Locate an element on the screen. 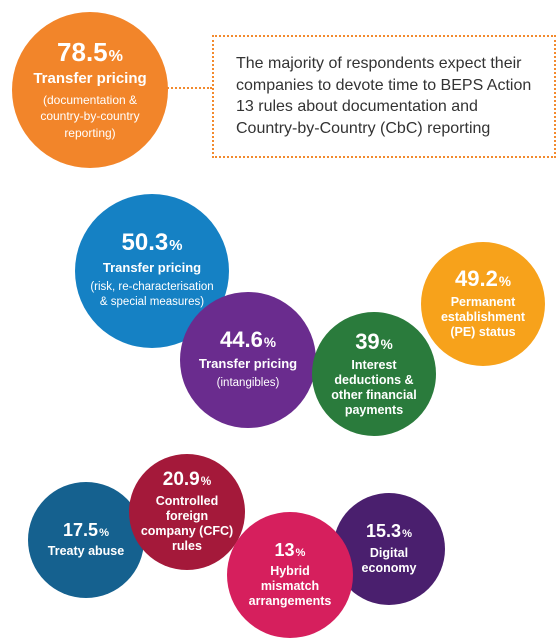 The width and height of the screenshot is (560, 643). value-number: 49.2 is located at coordinates (476, 278).